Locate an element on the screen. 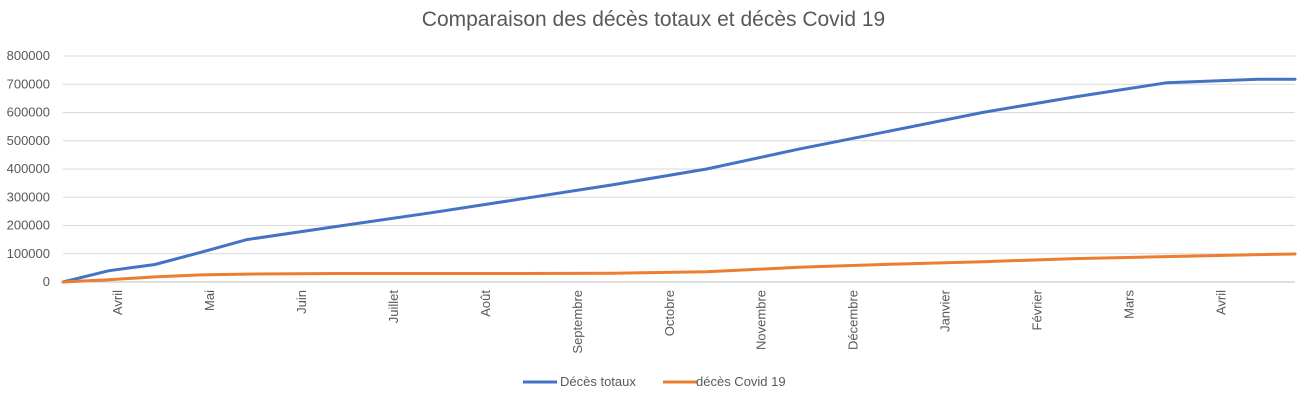  legend: Décès totaux décès Covid 19 is located at coordinates (654, 381).